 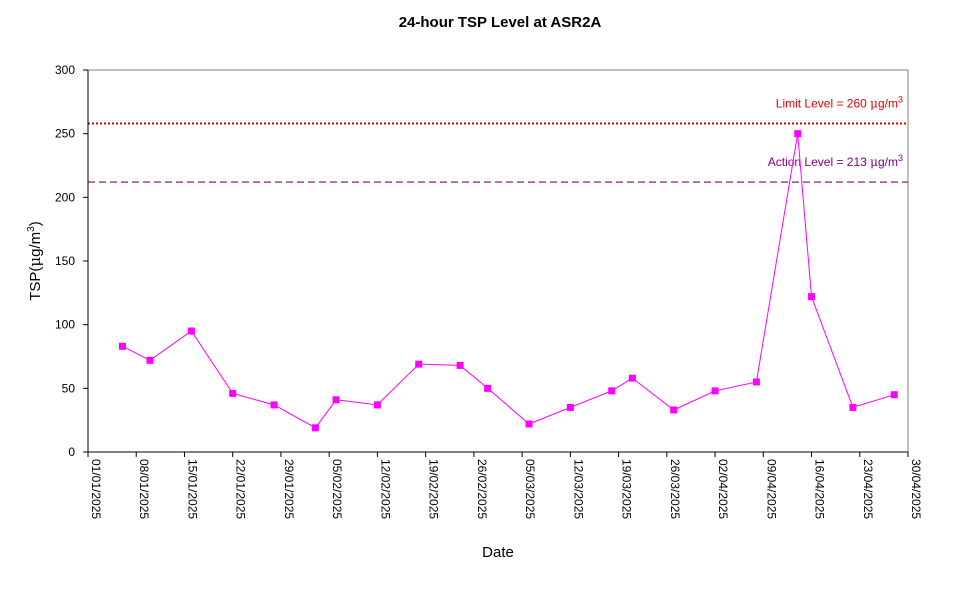 I want to click on x-tick-label: 16/04/2025, so click(x=820, y=489).